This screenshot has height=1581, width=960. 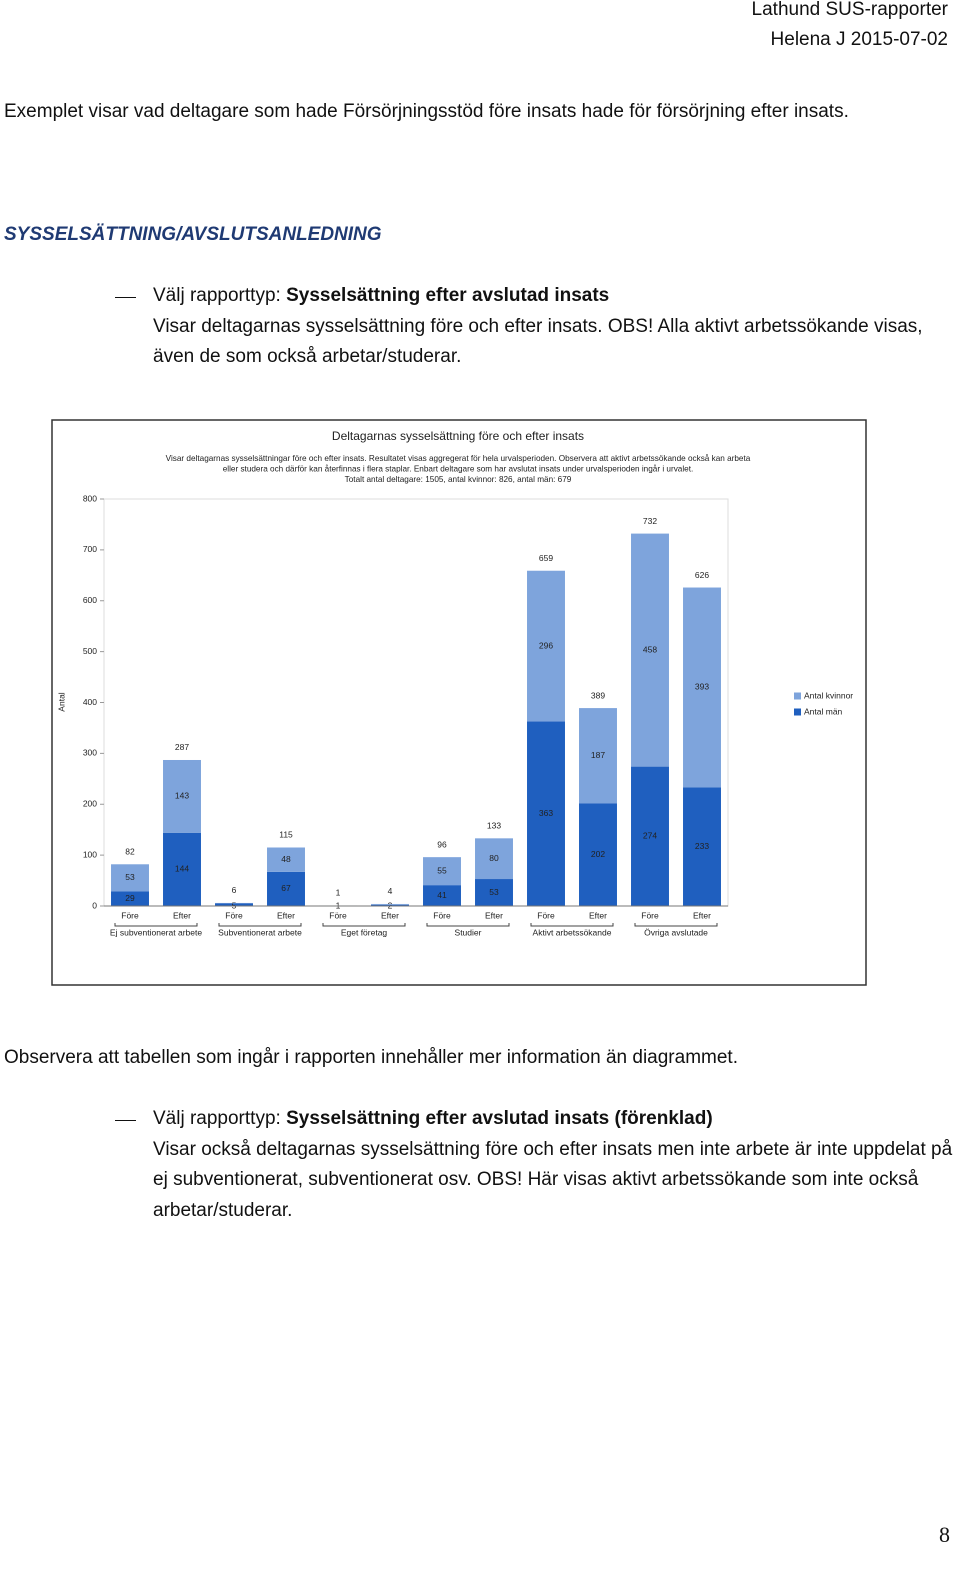 I want to click on data-label: 202, so click(x=598, y=854).